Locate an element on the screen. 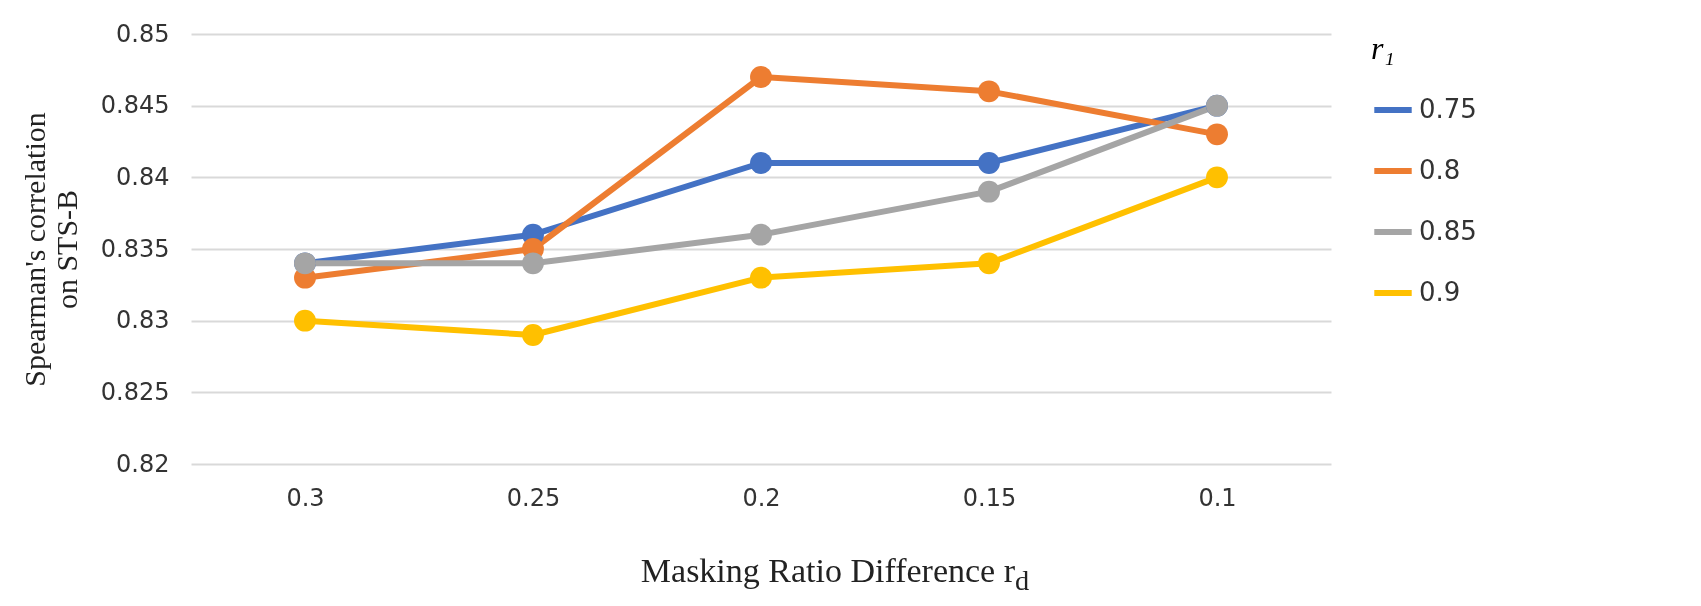 Image resolution: width=1701 pixels, height=606 pixels. x-tick-label: 0.2 is located at coordinates (761, 497).